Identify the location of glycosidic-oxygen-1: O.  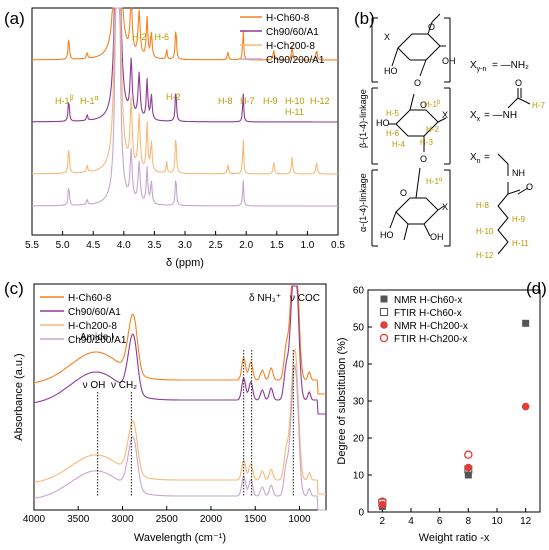
(417, 83).